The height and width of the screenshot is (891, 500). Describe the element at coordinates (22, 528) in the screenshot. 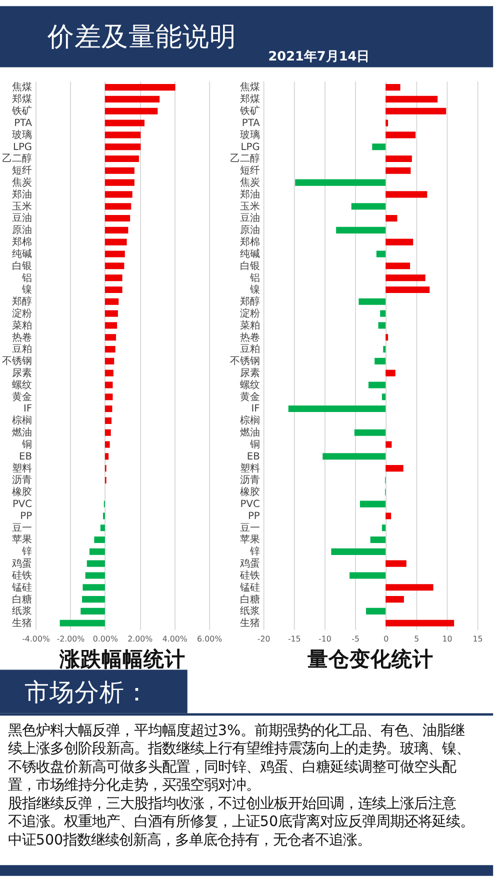

I see `y-tick-label: 豆一` at that location.